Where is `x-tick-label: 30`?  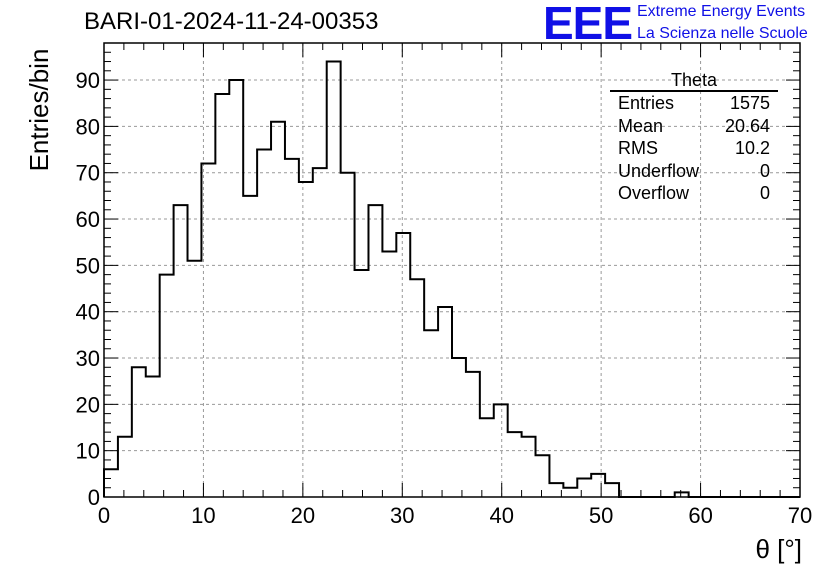 x-tick-label: 30 is located at coordinates (402, 515).